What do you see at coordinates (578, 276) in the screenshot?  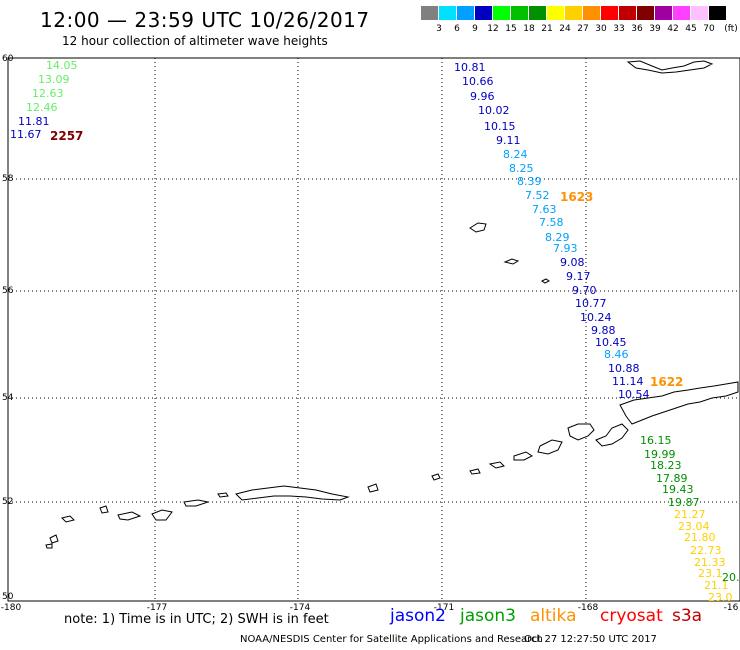 I see `wave-height-value: 9.17` at bounding box center [578, 276].